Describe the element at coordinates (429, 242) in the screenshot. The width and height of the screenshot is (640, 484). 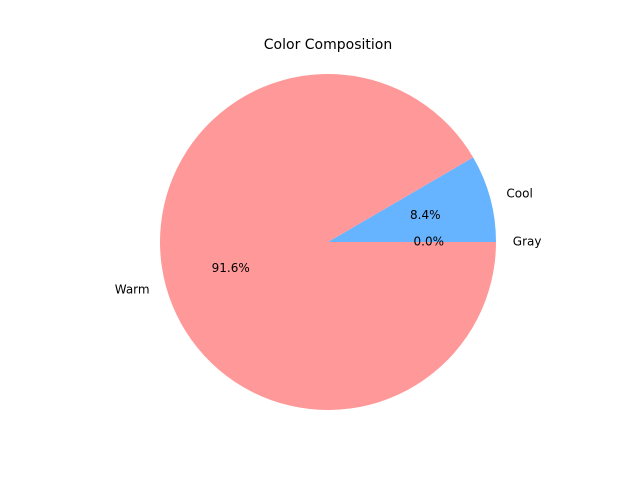
I see `slice-pct-gray: 0.0%` at that location.